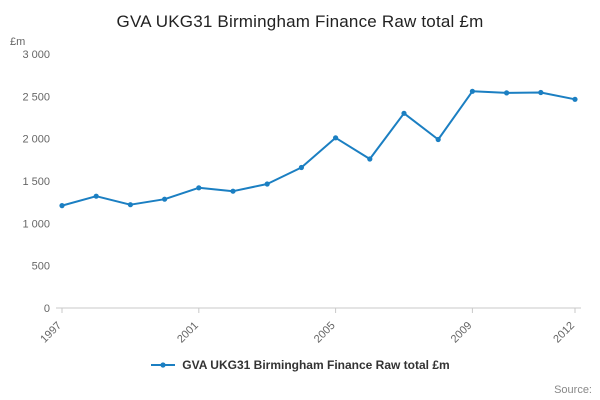  I want to click on source-label: Source:, so click(573, 390).